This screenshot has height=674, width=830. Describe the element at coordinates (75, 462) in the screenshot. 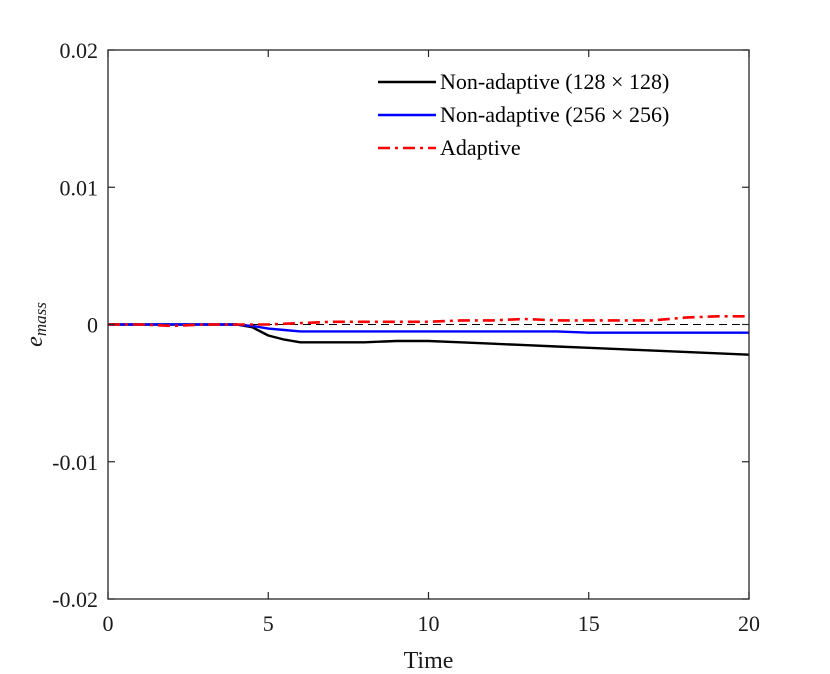

I see `y-tick-label-1: -0.01` at that location.